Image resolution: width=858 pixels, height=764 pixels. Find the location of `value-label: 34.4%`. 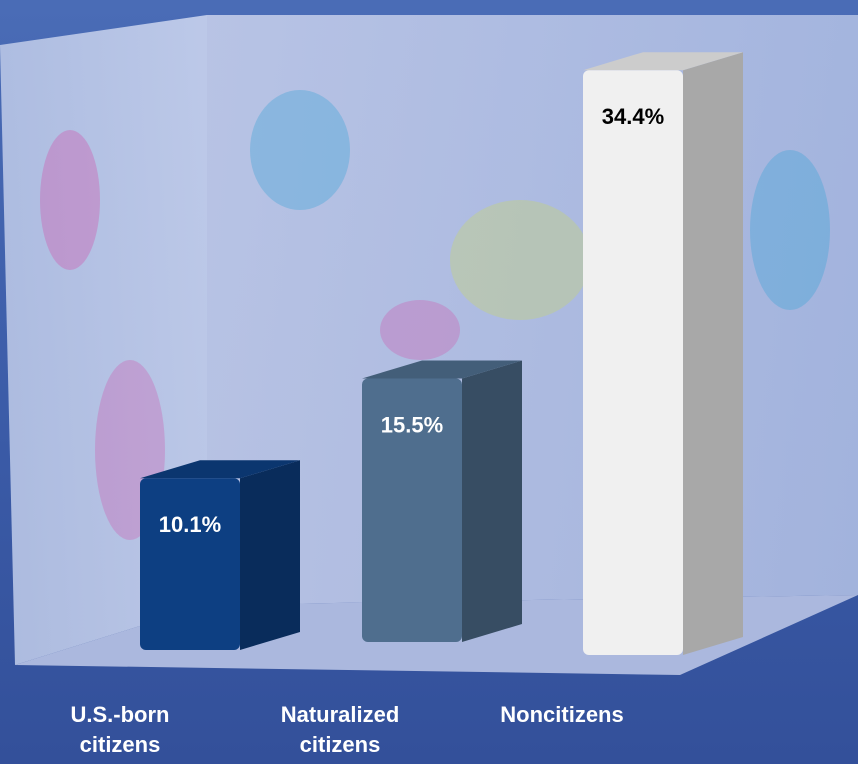

value-label: 34.4% is located at coordinates (633, 116).